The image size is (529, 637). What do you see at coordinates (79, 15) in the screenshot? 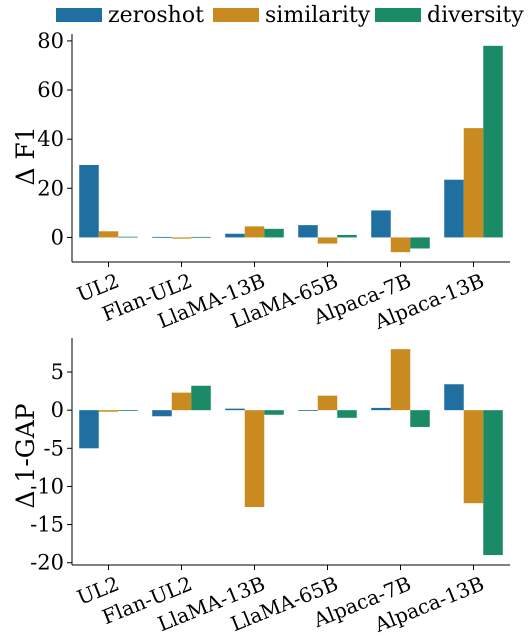
I see `legend-swatch-zeroshot` at bounding box center [79, 15].